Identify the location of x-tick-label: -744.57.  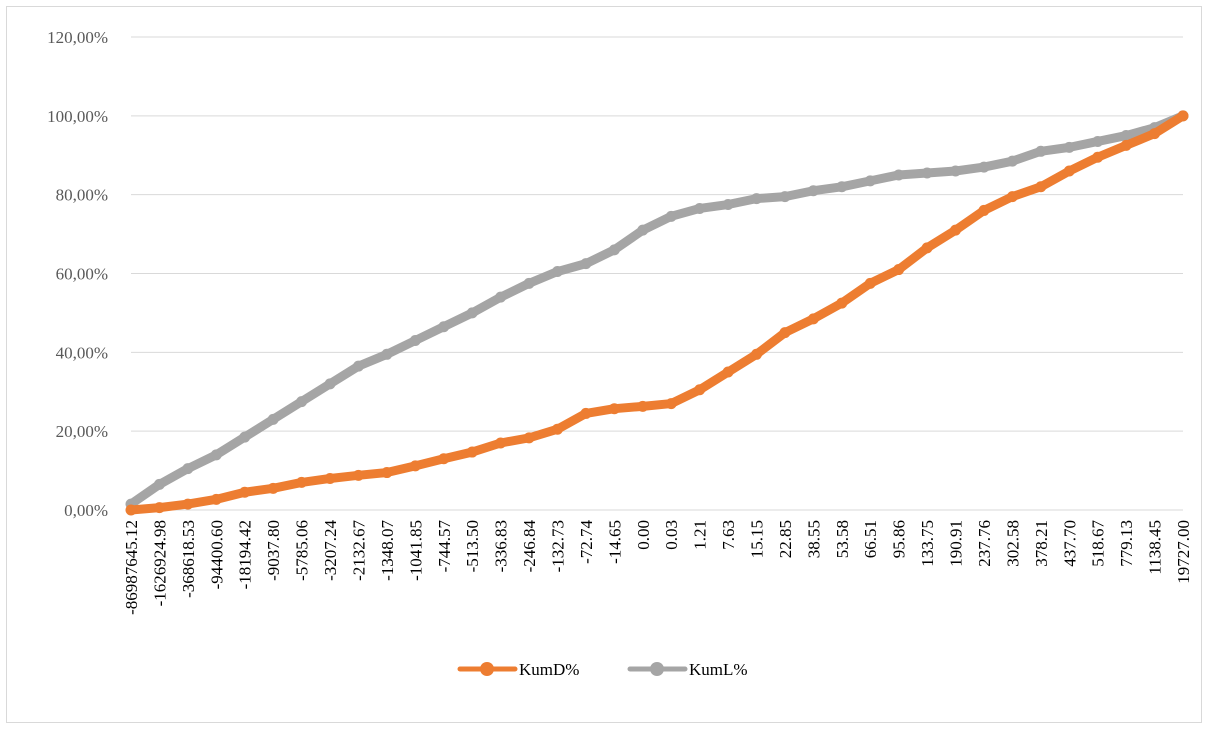
(444, 546).